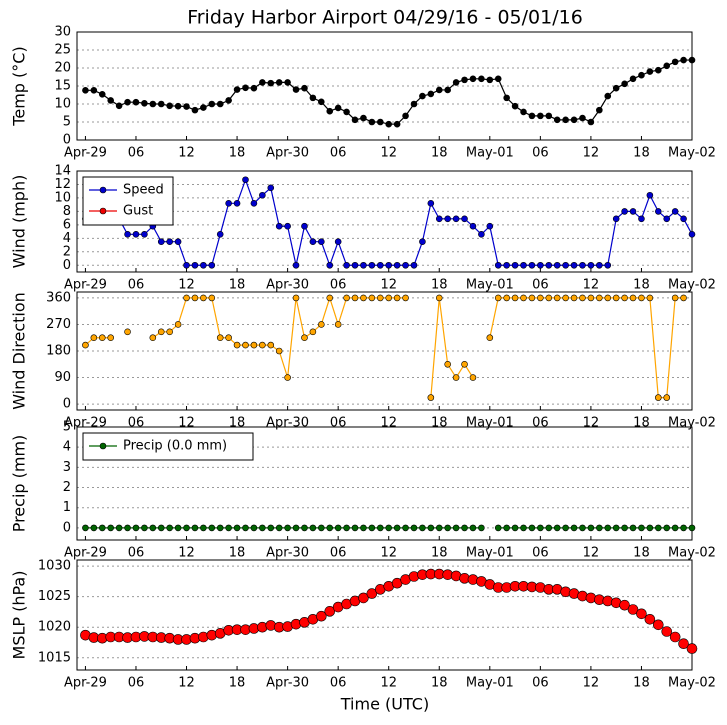 This screenshot has width=727, height=725. Describe the element at coordinates (19, 222) in the screenshot. I see `y-axis-label: Wind (mph)` at that location.